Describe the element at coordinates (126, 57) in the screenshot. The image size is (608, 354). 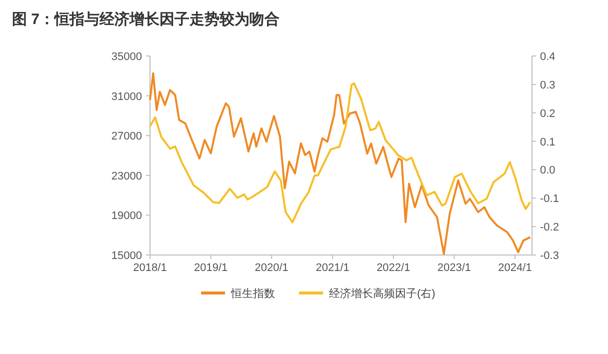
I see `y-tick-label: 35000` at that location.